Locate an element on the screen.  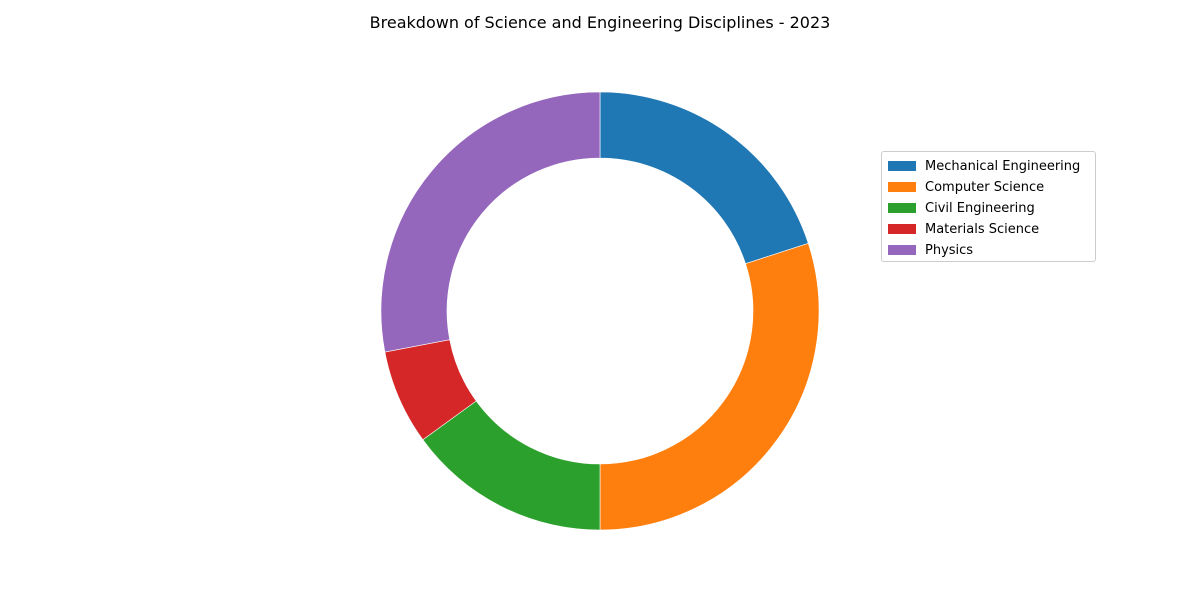
legend-item-computer-science: Computer Science is located at coordinates (988, 187).